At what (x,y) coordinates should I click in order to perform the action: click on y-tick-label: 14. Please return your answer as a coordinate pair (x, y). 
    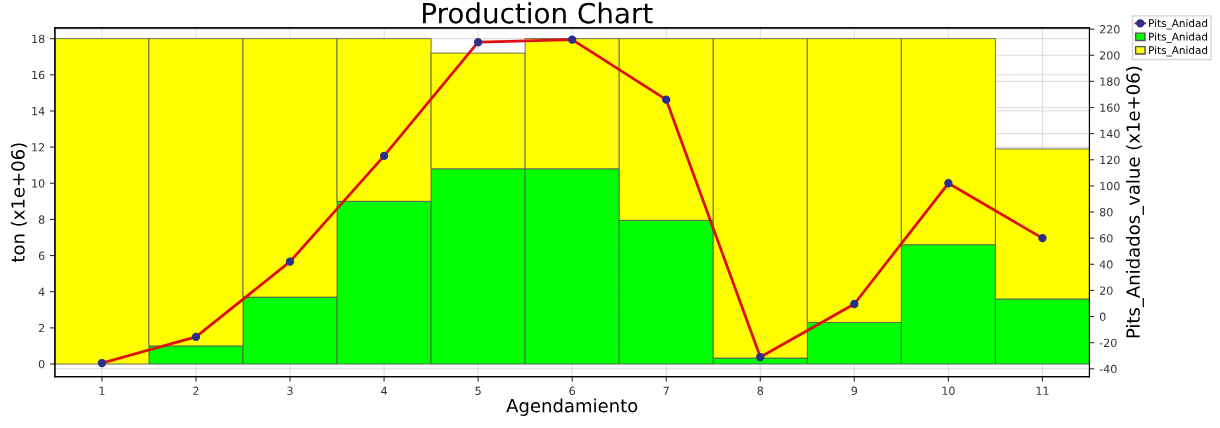
    Looking at the image, I should click on (38, 111).